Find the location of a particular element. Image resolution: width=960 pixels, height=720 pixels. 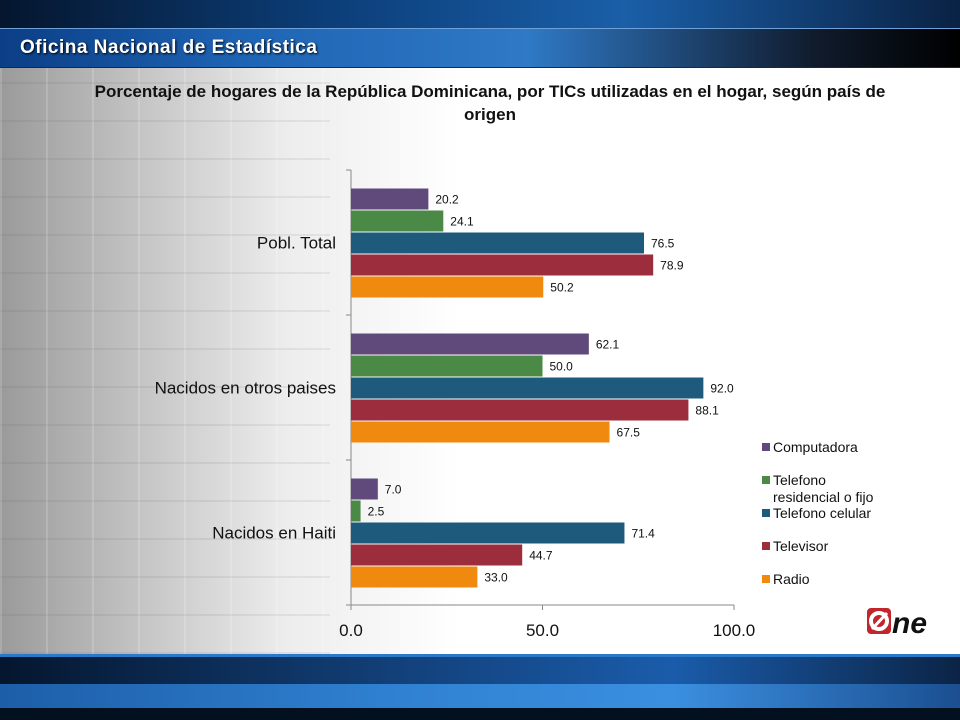

logo-slash-icon is located at coordinates (879, 621).